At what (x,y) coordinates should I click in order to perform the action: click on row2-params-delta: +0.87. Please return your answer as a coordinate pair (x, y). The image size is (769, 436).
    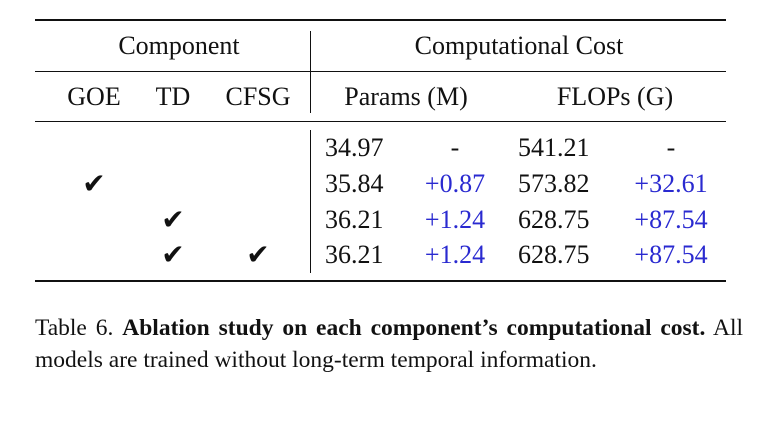
    Looking at the image, I should click on (455, 183).